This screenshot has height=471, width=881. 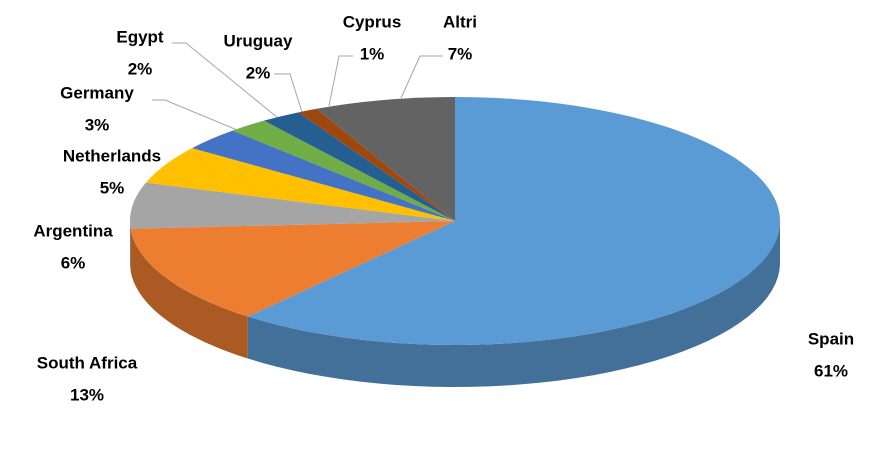 I want to click on value-label: 5%, so click(x=112, y=187).